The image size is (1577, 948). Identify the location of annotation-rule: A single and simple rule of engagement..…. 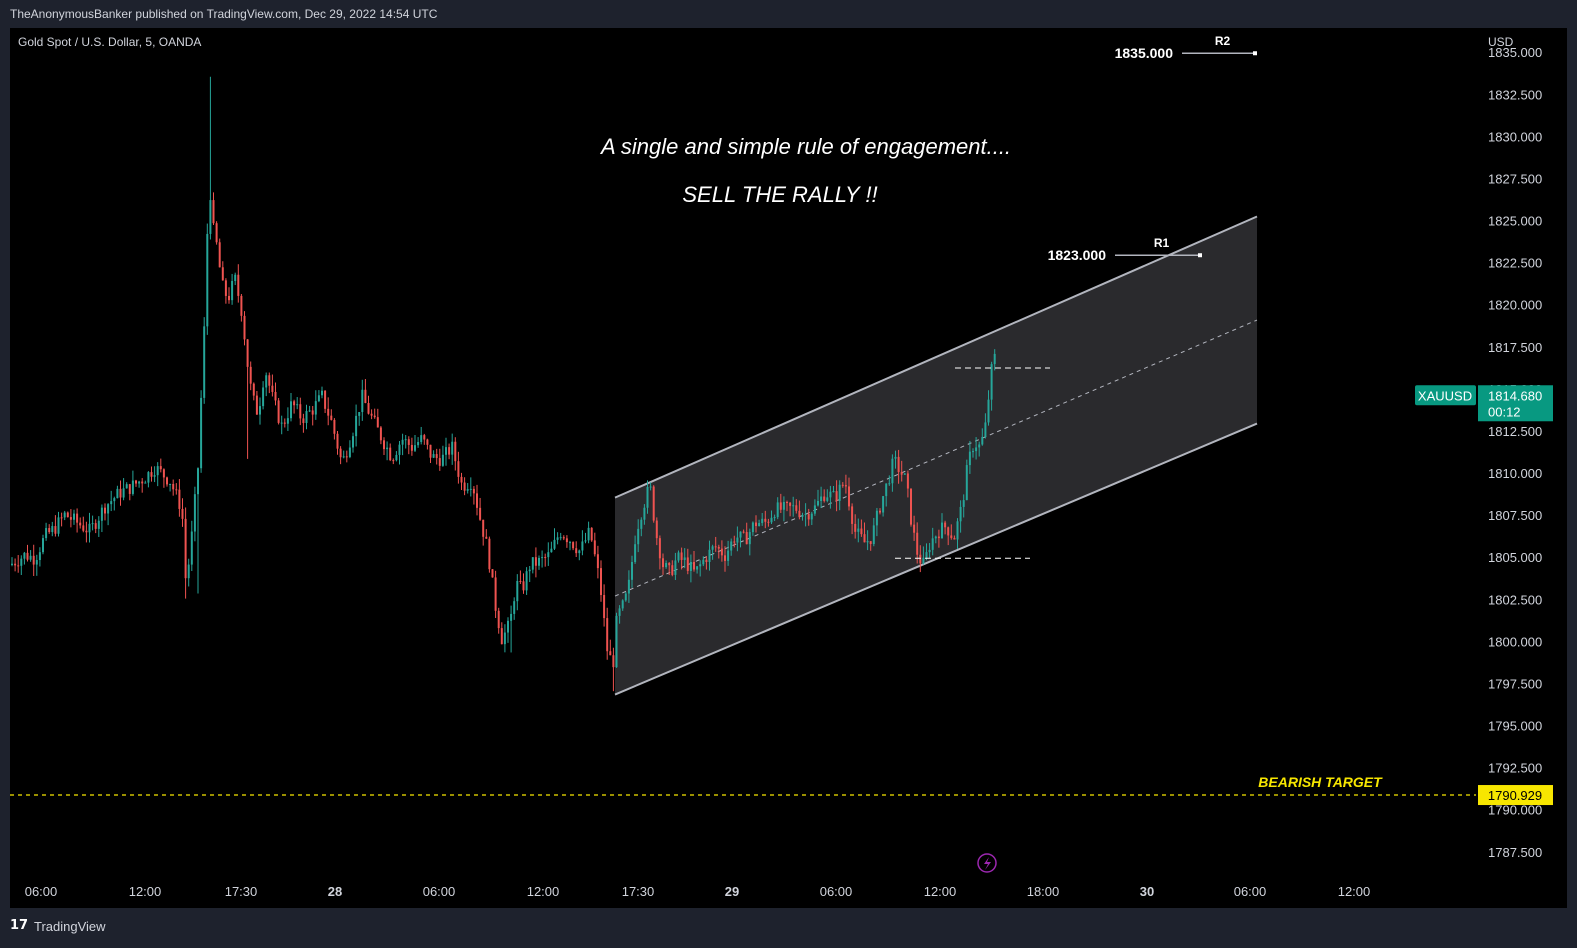
(805, 146).